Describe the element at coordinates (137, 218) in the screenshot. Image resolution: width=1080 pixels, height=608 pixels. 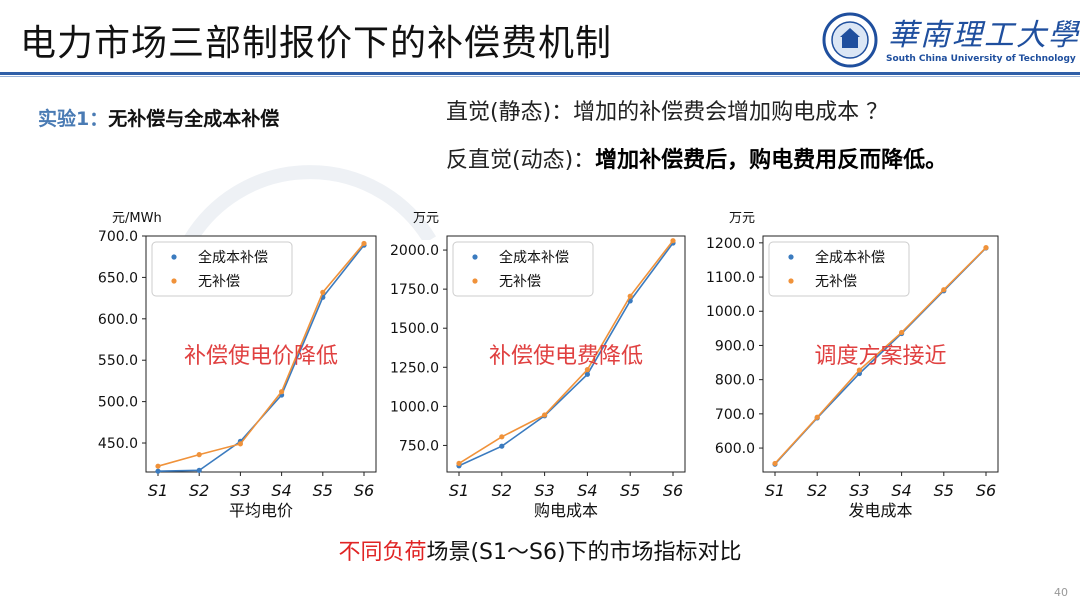
I see `axis-unit-label: 元/MWh` at that location.